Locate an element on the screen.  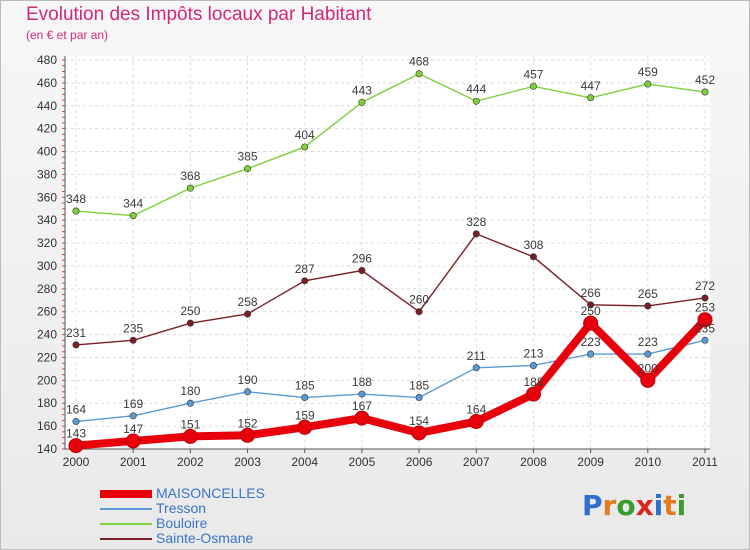
x-tick-label: 2010 is located at coordinates (647, 462).